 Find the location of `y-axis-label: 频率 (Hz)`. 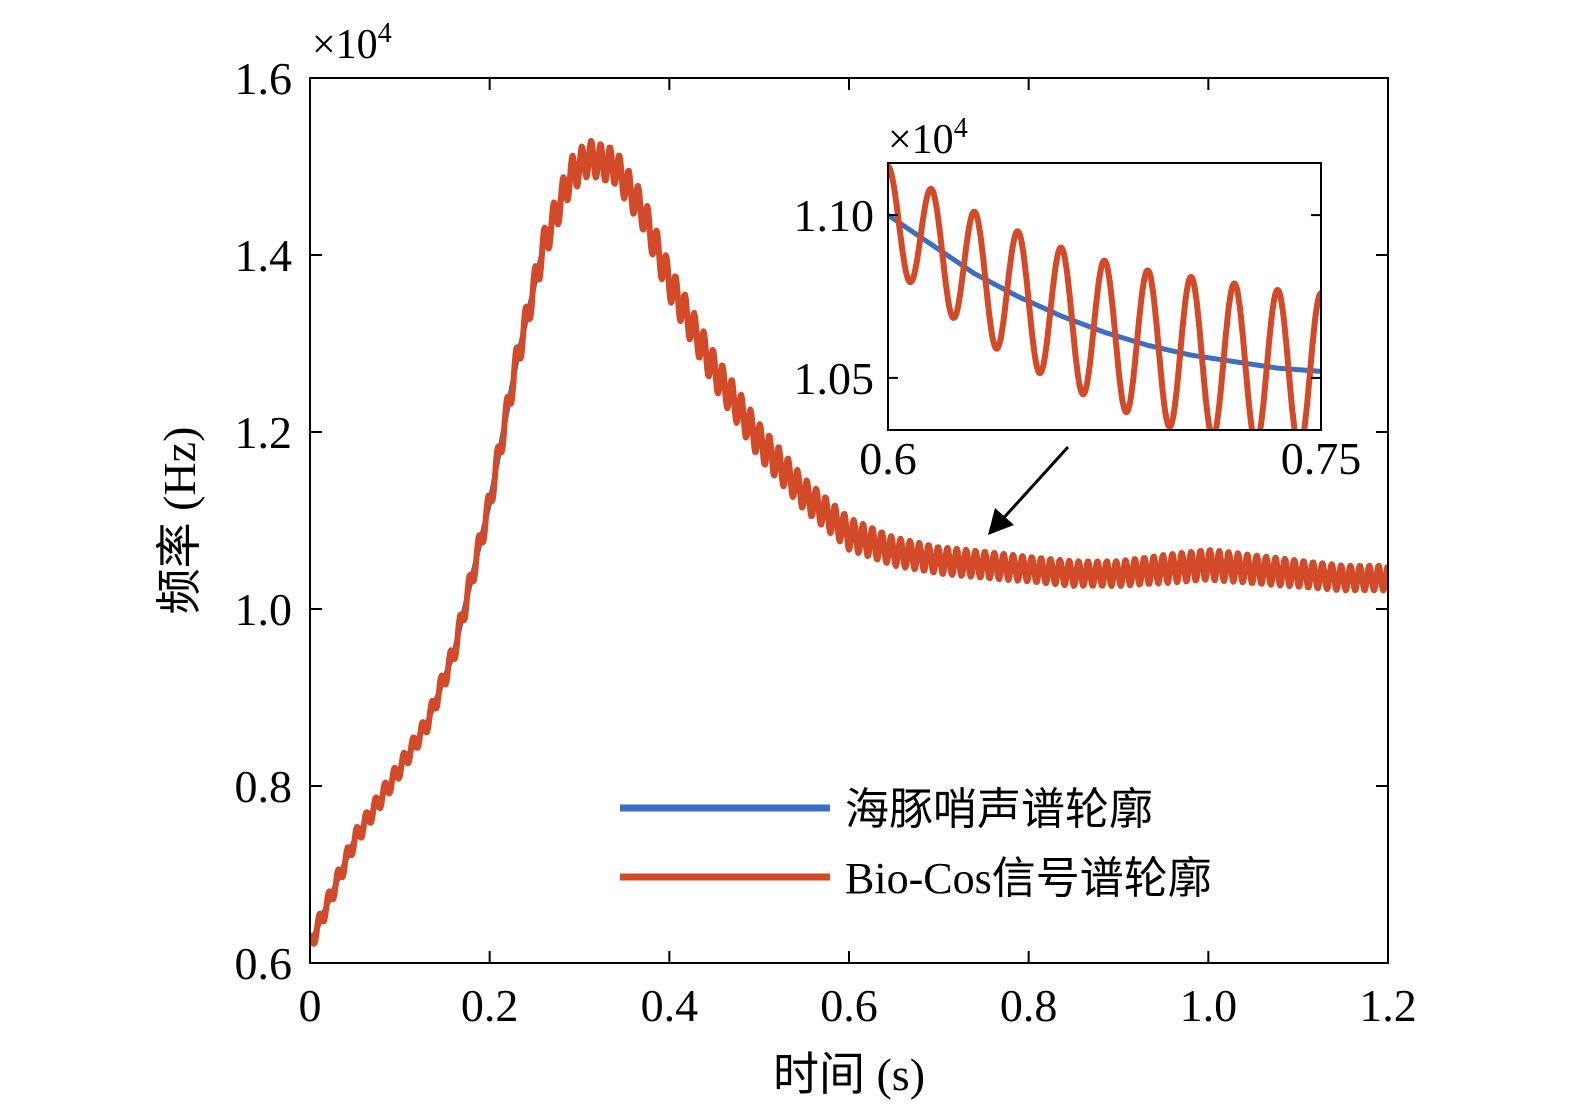

y-axis-label: 频率 (Hz) is located at coordinates (179, 521).